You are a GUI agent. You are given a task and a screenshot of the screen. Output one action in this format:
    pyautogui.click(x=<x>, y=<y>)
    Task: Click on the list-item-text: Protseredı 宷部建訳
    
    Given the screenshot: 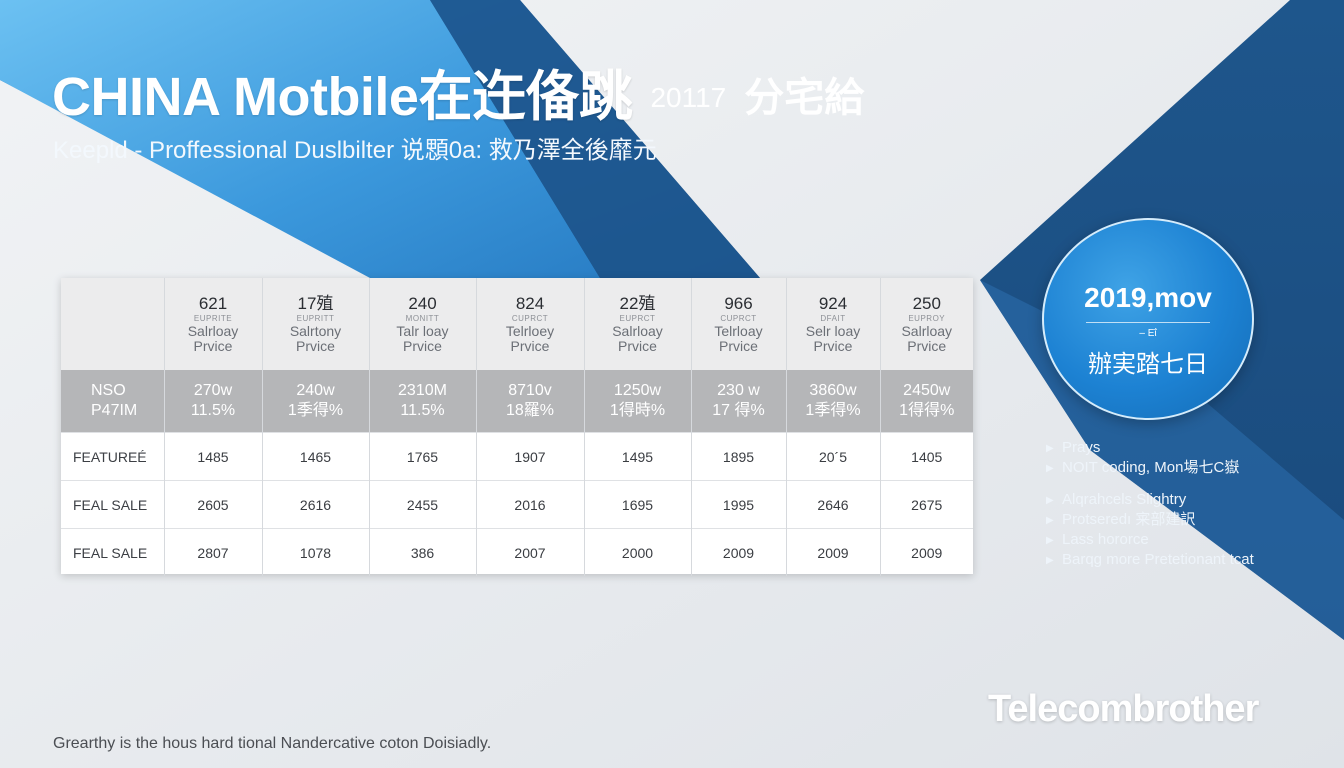 What is the action you would take?
    pyautogui.click(x=1129, y=519)
    